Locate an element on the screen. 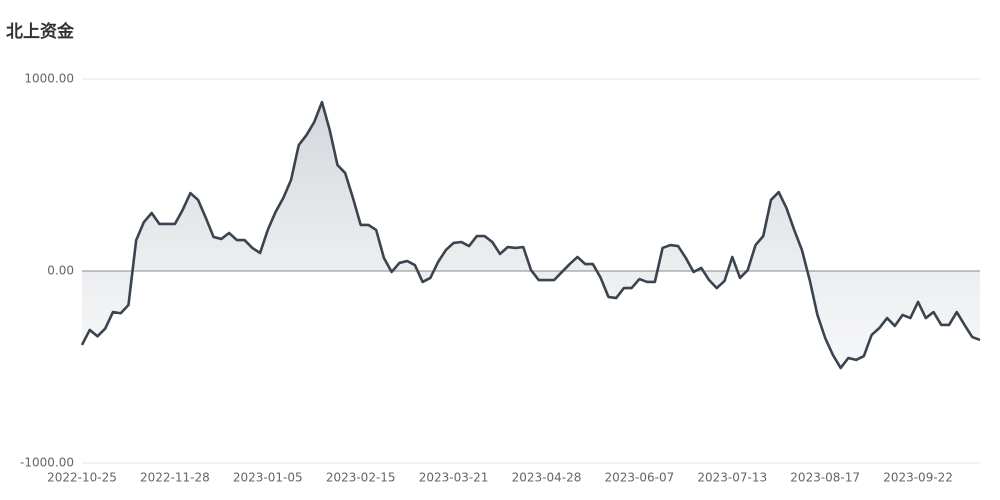 The width and height of the screenshot is (1000, 500). chart-title: 北上资金 is located at coordinates (40, 31).